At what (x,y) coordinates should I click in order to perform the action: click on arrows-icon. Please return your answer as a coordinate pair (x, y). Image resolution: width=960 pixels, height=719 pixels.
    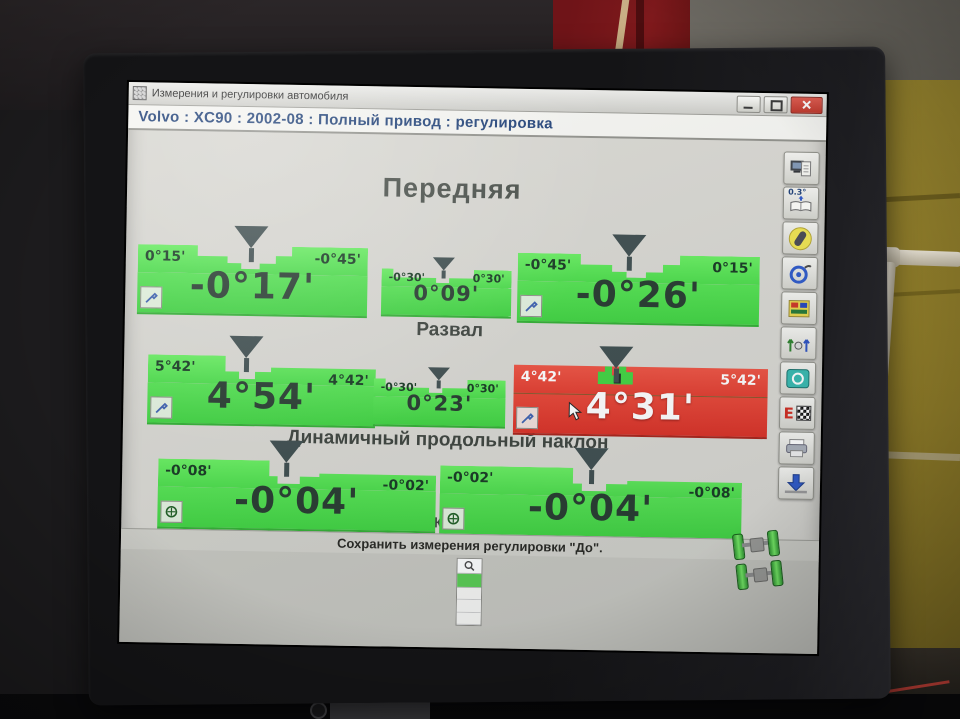
    Looking at the image, I should click on (798, 345).